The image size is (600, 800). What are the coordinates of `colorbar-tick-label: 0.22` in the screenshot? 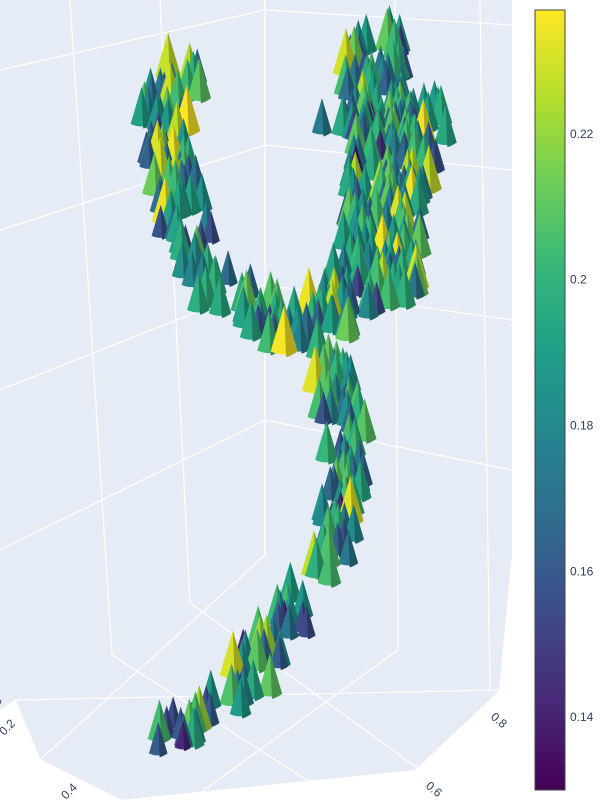 It's located at (582, 134).